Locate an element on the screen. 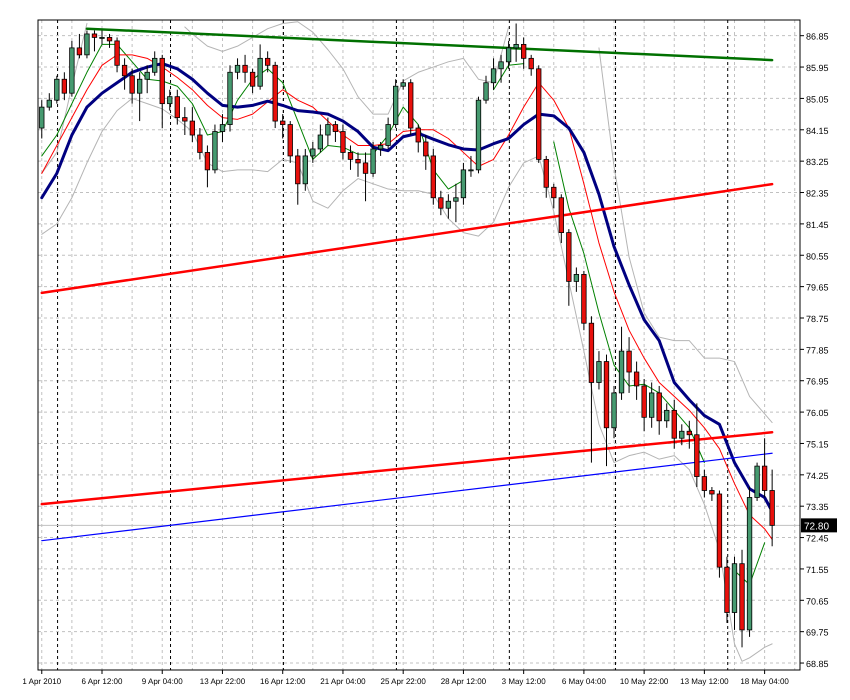  y-tick-label: 68.85 is located at coordinates (817, 664).